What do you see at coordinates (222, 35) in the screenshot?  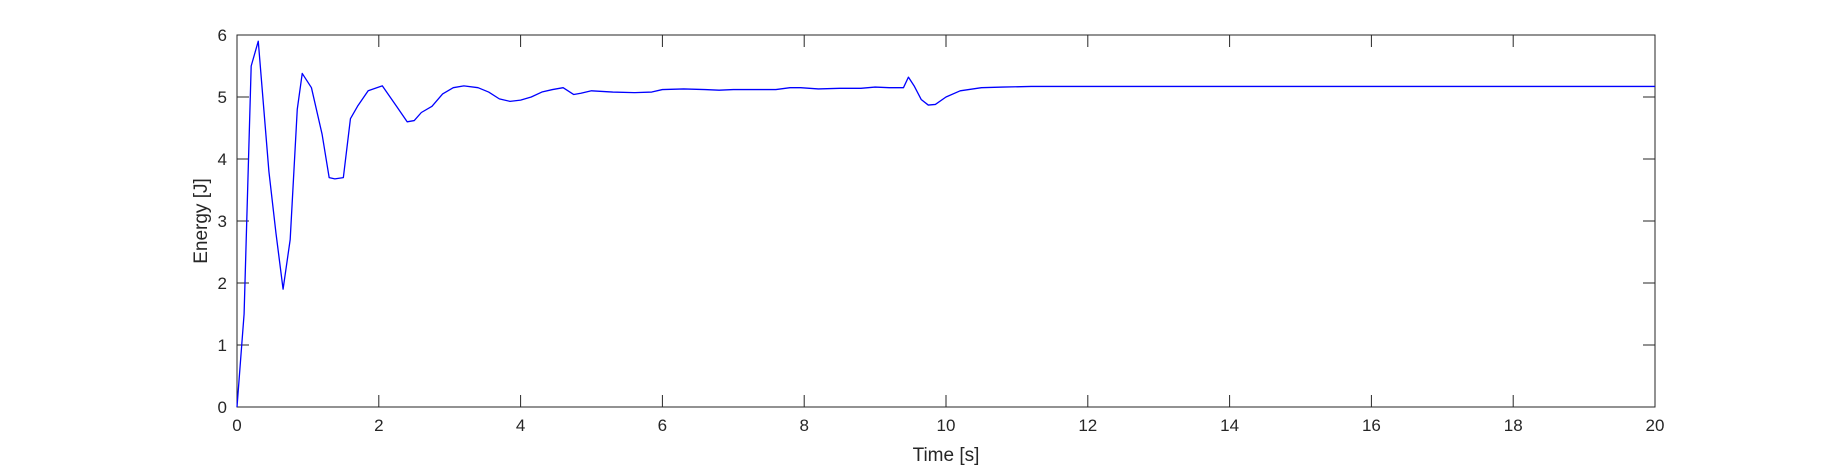 I see `y-tick-label: 6` at bounding box center [222, 35].